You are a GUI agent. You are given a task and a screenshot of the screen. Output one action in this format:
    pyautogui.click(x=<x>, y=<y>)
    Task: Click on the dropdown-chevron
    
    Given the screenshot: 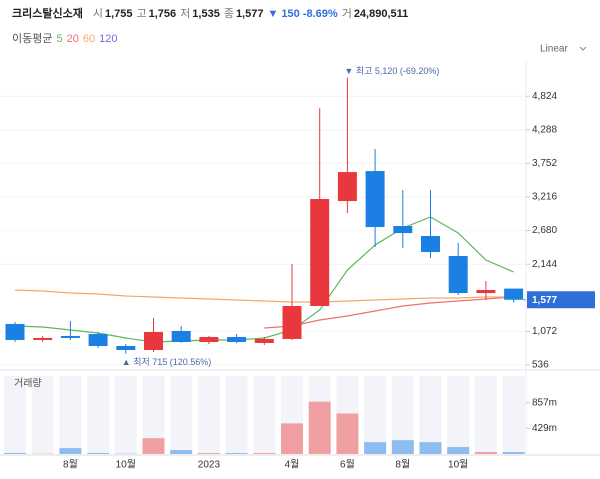 What is the action you would take?
    pyautogui.click(x=583, y=48)
    